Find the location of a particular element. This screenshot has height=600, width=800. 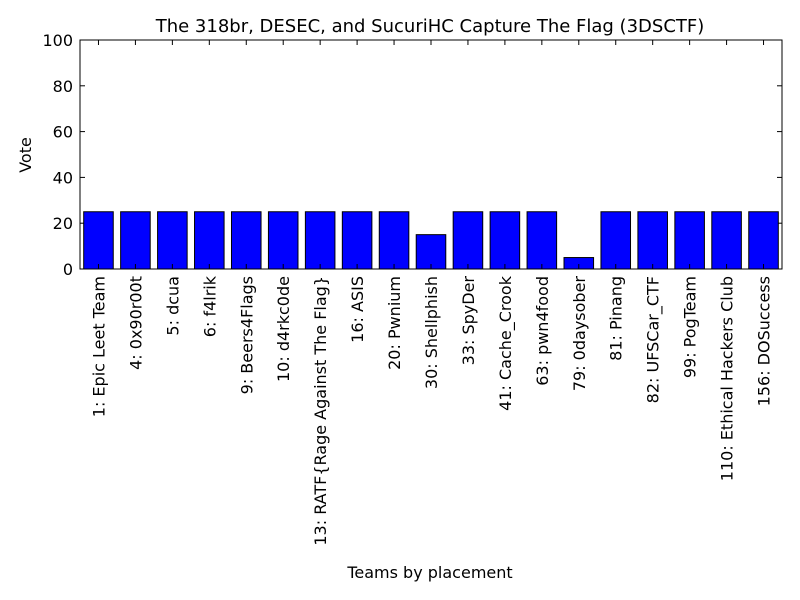

y-axis-label: Vote is located at coordinates (25, 155).